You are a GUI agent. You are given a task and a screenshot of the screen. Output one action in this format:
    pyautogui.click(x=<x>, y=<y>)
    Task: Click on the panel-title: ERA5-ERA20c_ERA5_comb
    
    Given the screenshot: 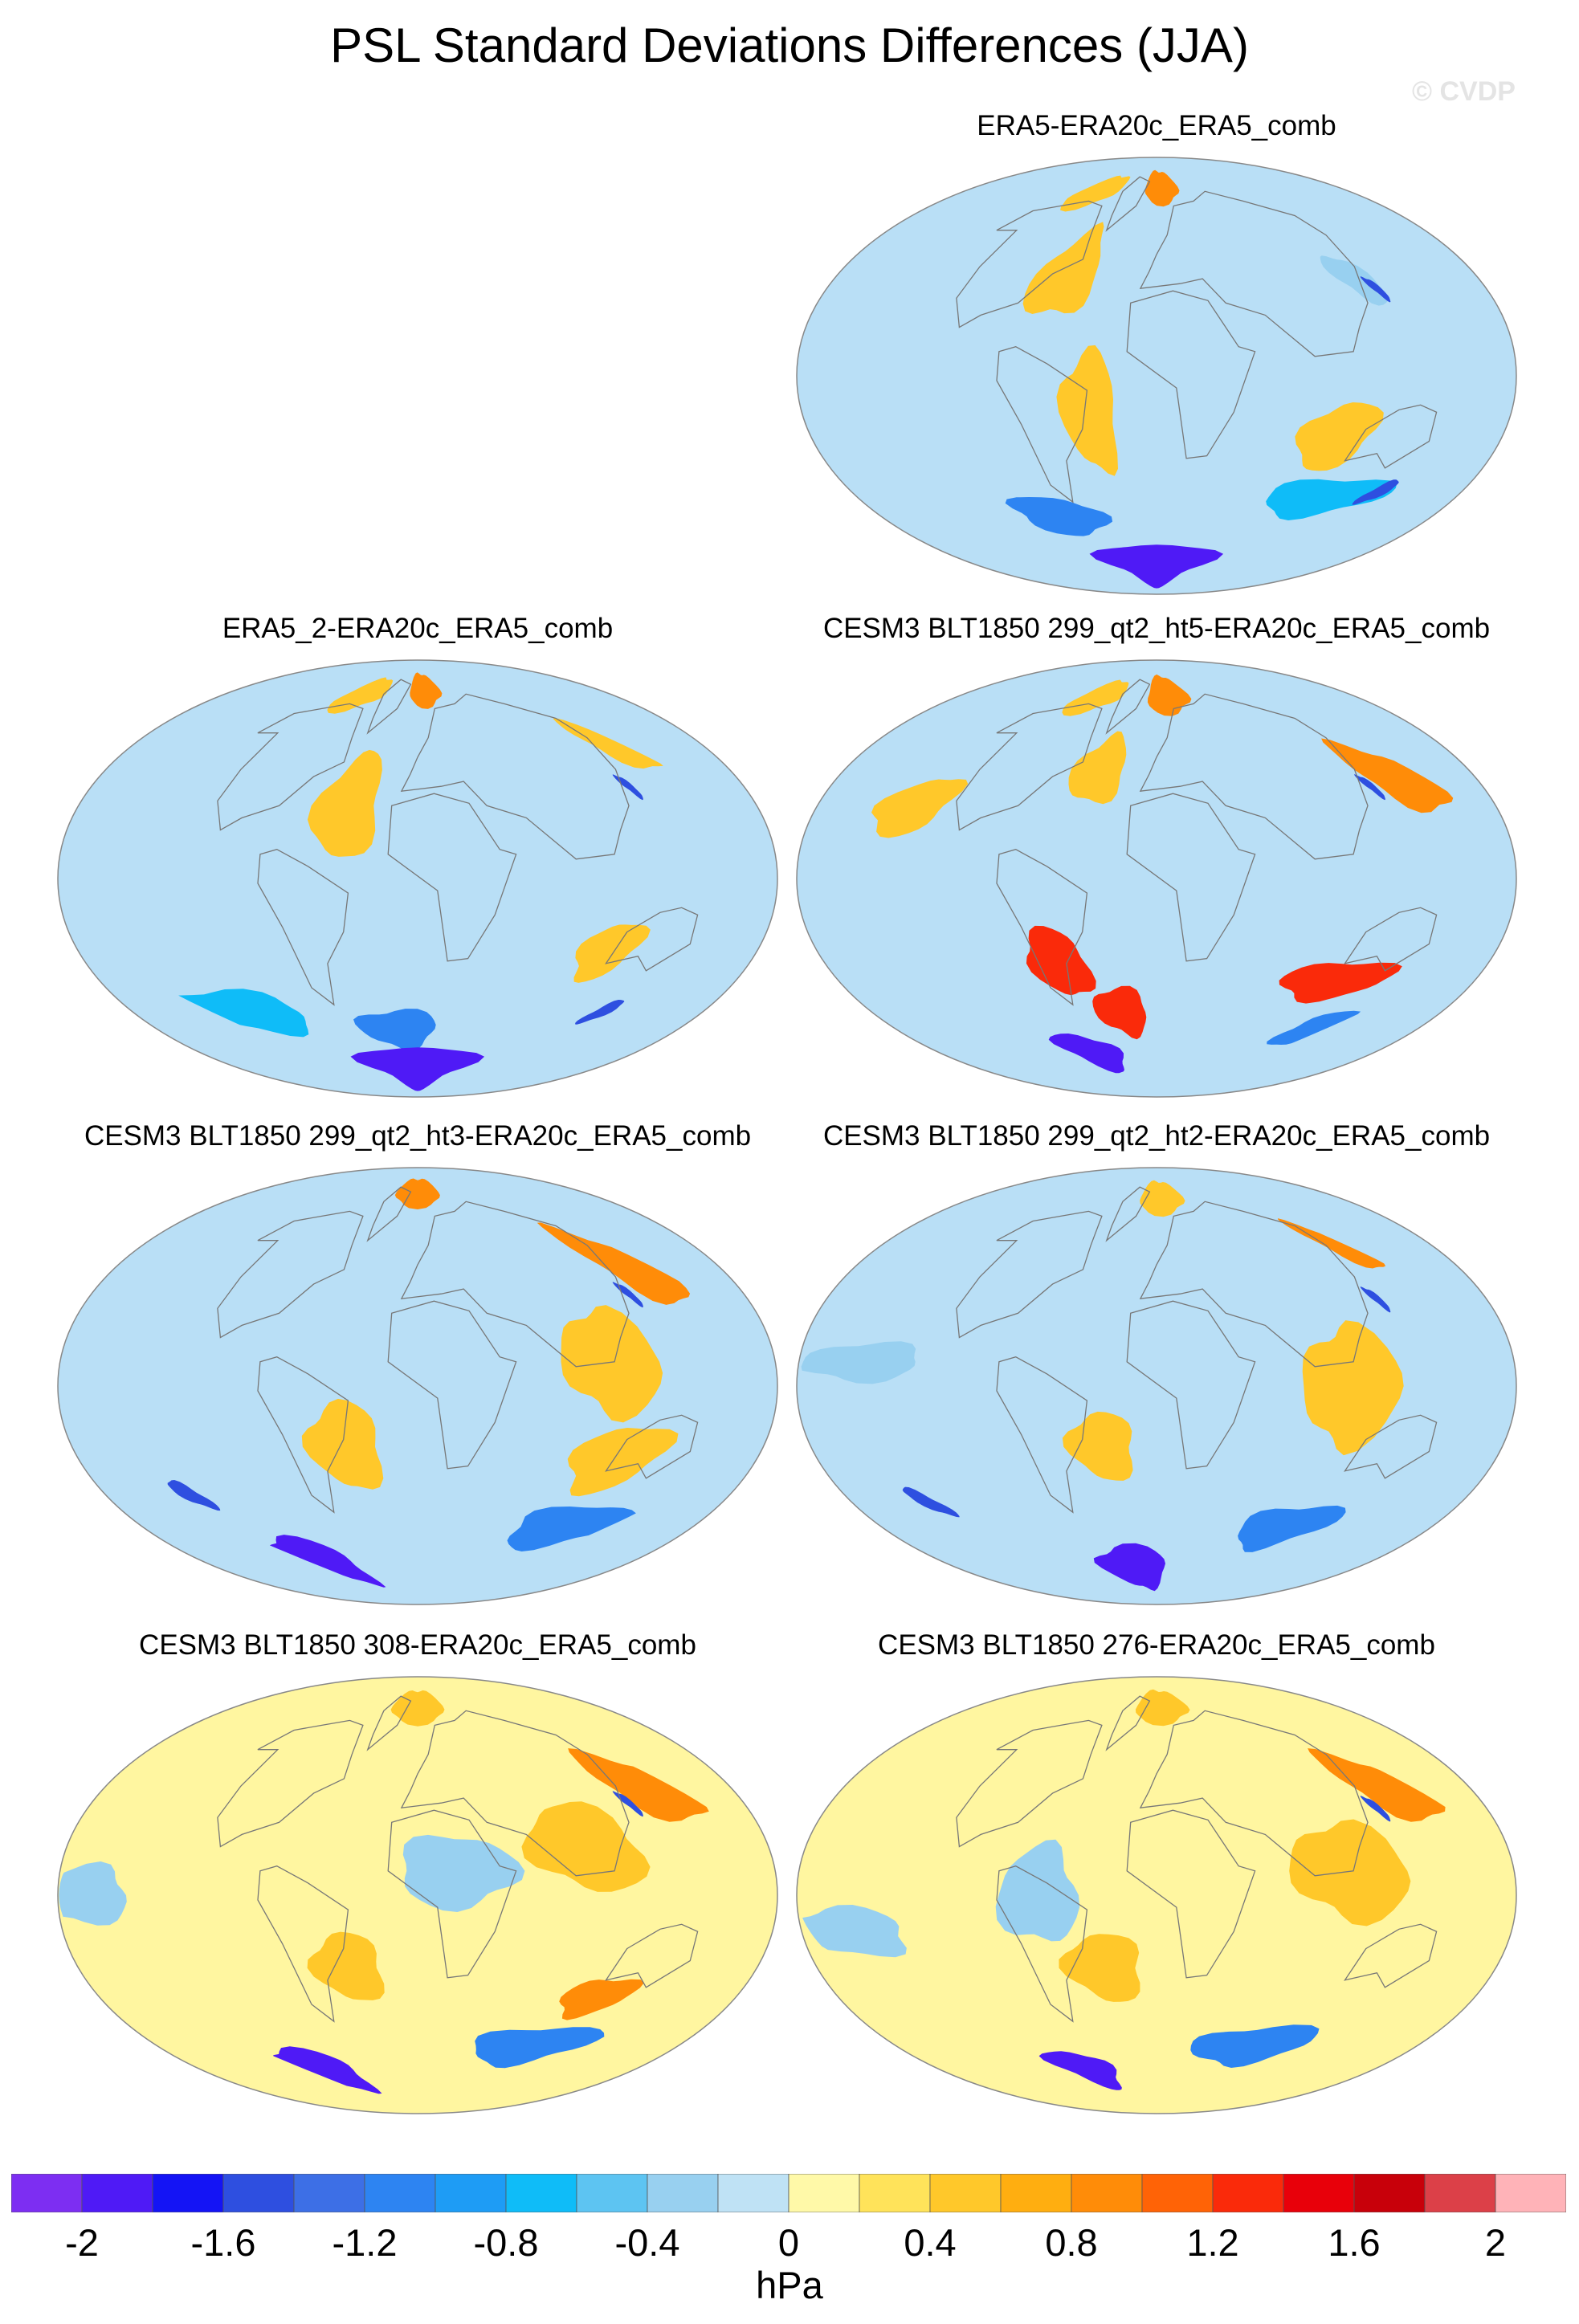 What is the action you would take?
    pyautogui.click(x=1156, y=126)
    